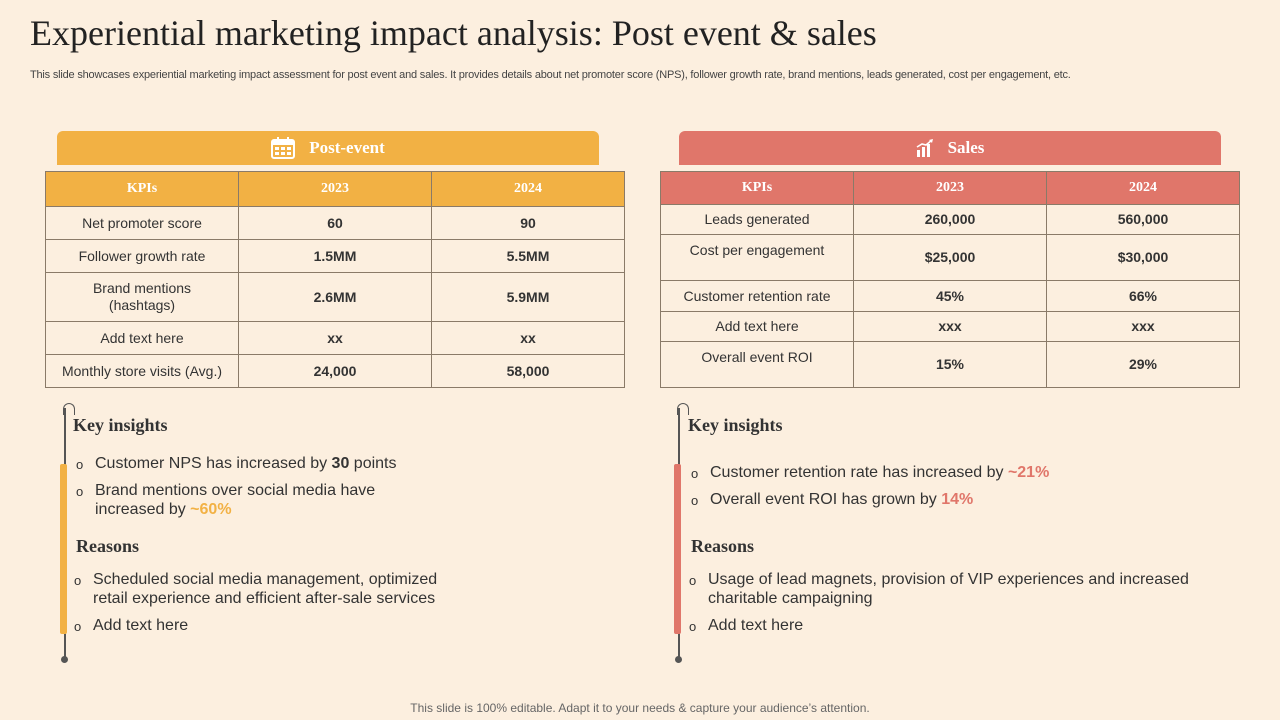 The height and width of the screenshot is (720, 1280). I want to click on kpi-label: Leads generated, so click(757, 219).